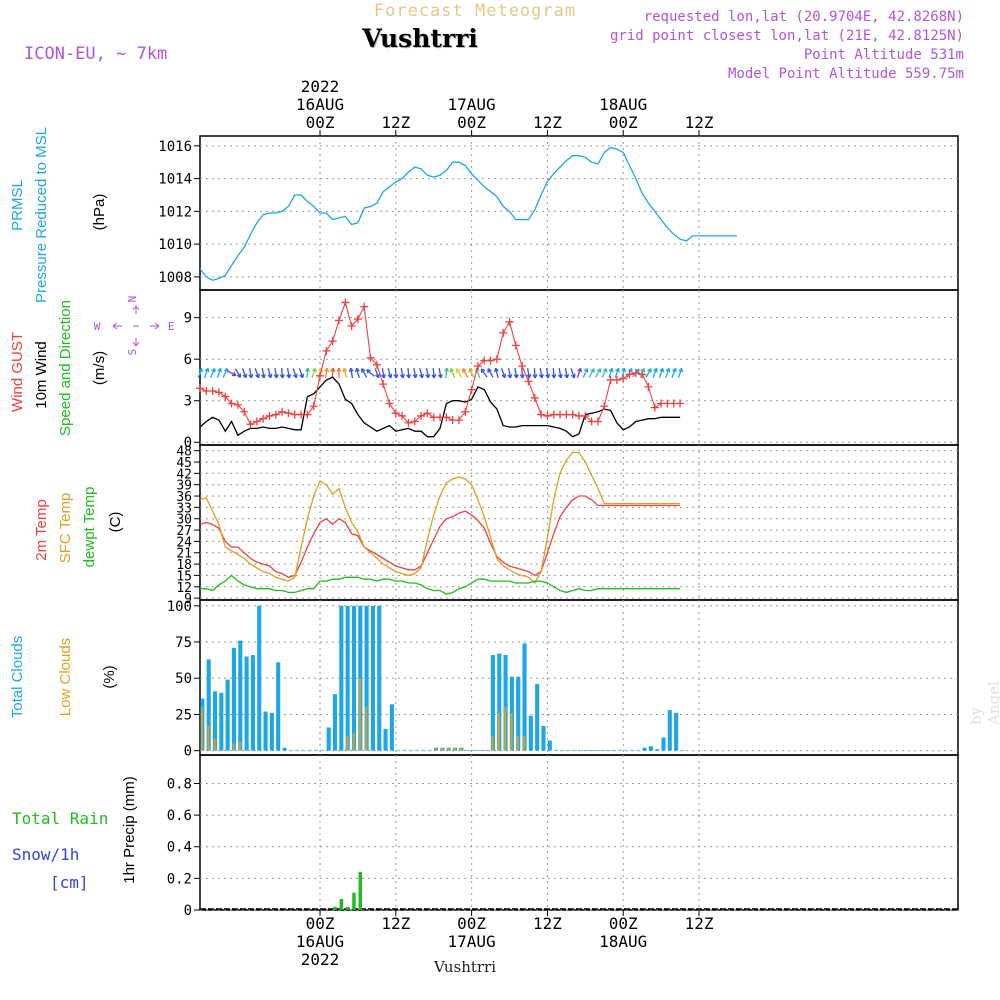 This screenshot has height=1000, width=1000. Describe the element at coordinates (465, 967) in the screenshot. I see `footer-station-name: Vushtrri` at that location.